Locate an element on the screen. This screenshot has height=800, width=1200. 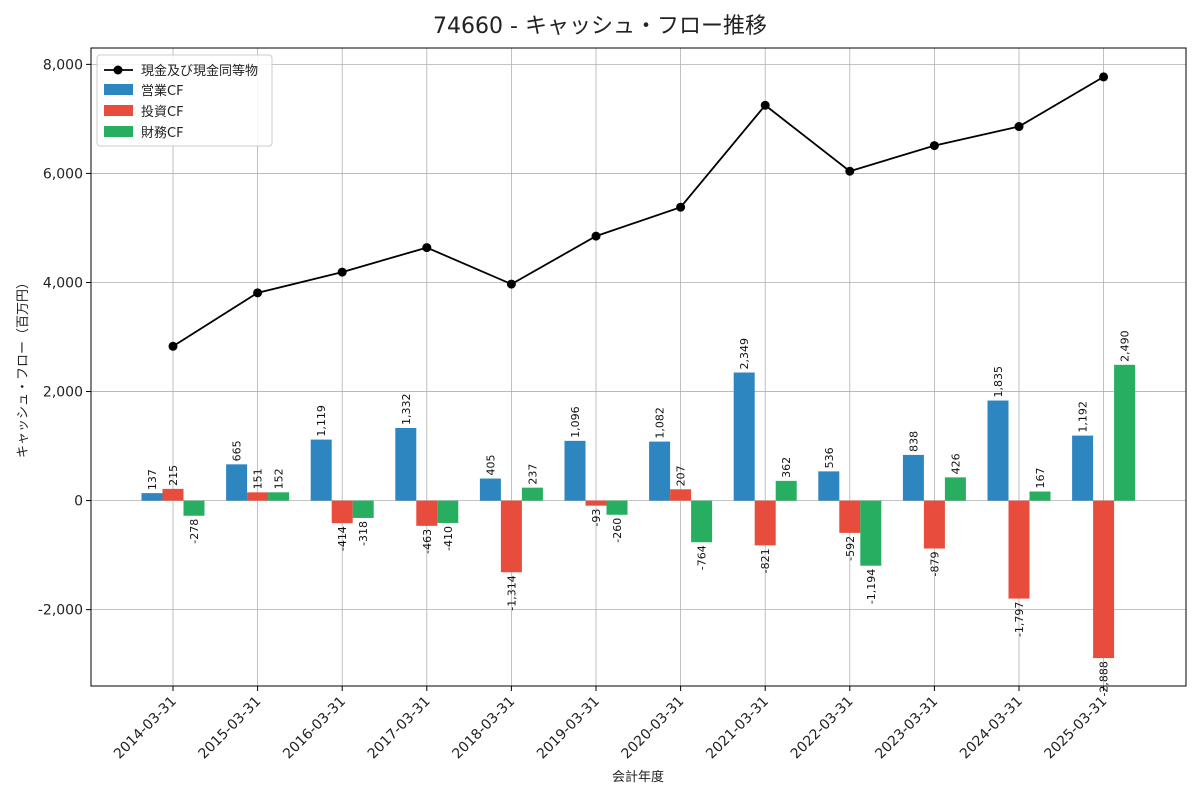
y-tick-label: 6,000 is located at coordinates (63, 174).